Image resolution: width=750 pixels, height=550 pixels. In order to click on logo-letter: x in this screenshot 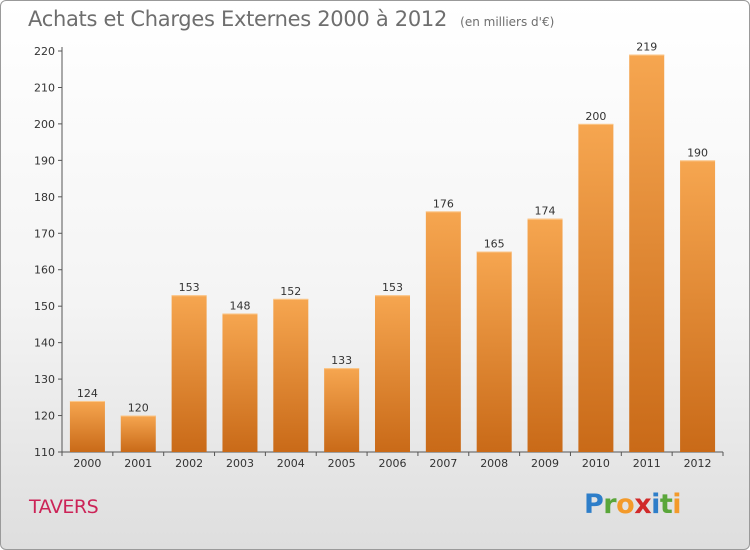, I will do `click(643, 504)`.